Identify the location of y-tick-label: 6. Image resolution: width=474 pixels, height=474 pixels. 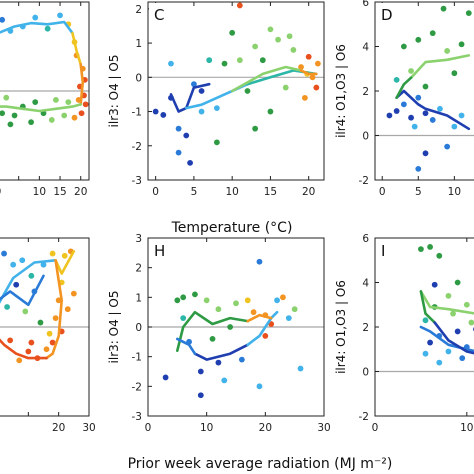
(365, 239).